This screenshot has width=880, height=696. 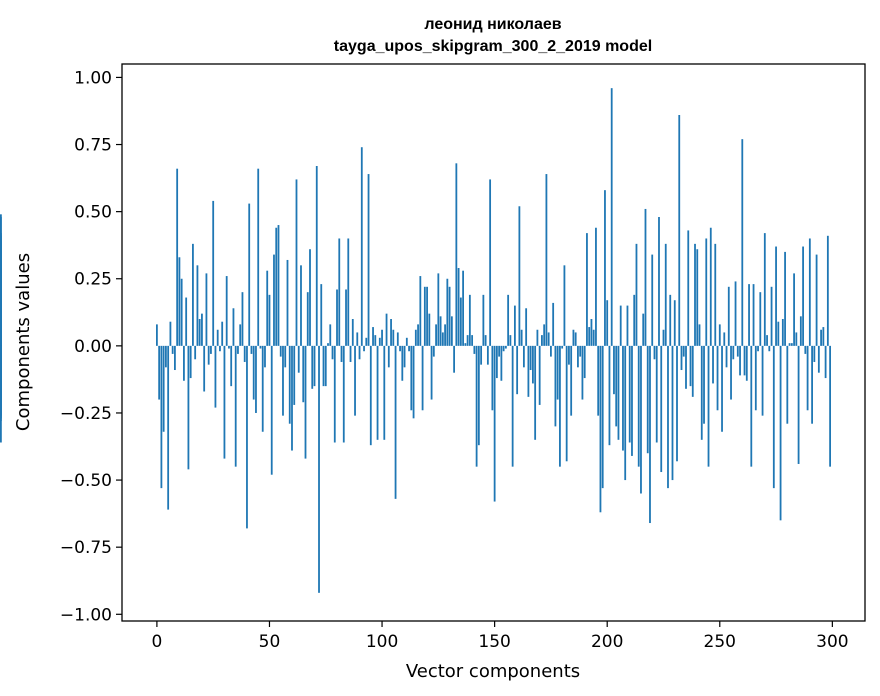 I want to click on x-tick-label: 200, so click(x=607, y=642).